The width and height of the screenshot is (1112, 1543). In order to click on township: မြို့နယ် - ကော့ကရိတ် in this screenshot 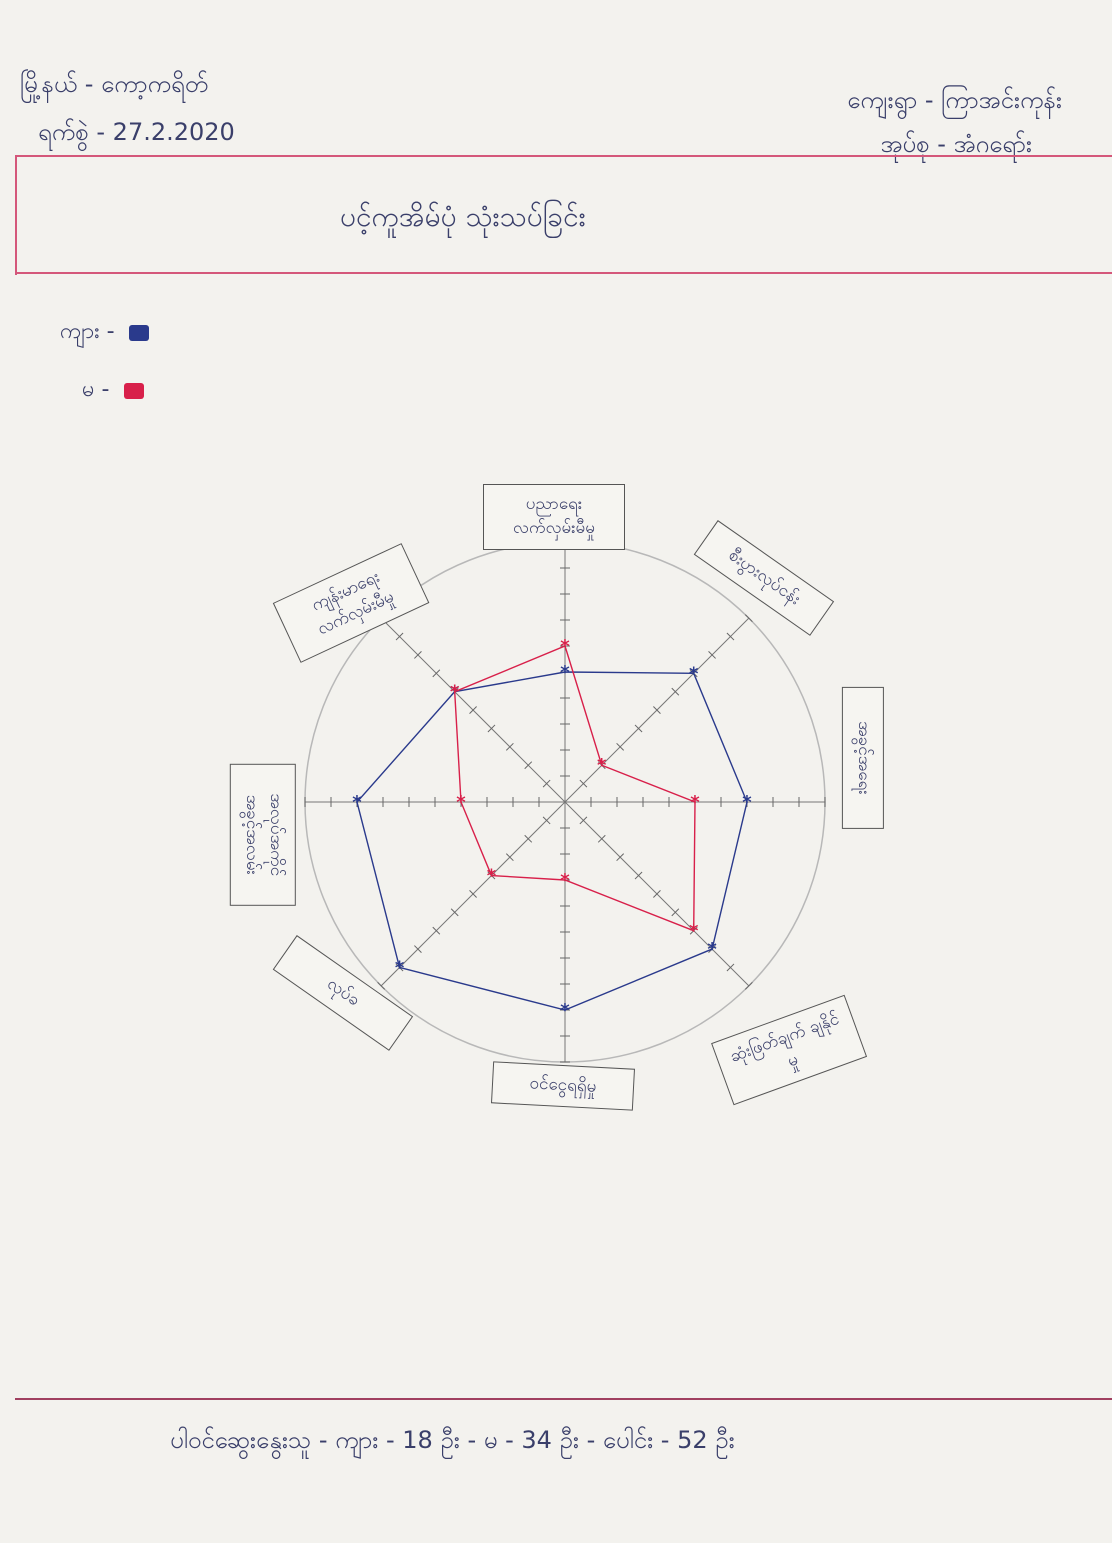, I will do `click(114, 84)`.